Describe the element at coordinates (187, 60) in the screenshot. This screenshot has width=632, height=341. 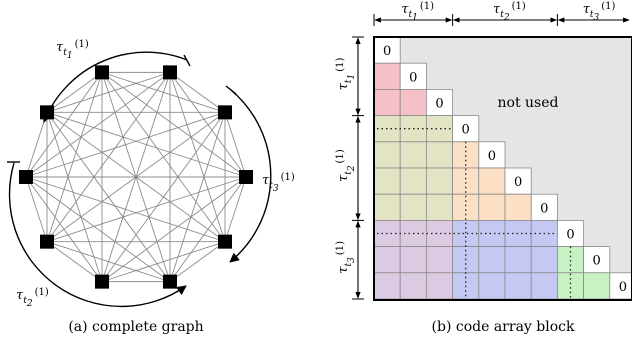
I see `arc-t1-bar` at that location.